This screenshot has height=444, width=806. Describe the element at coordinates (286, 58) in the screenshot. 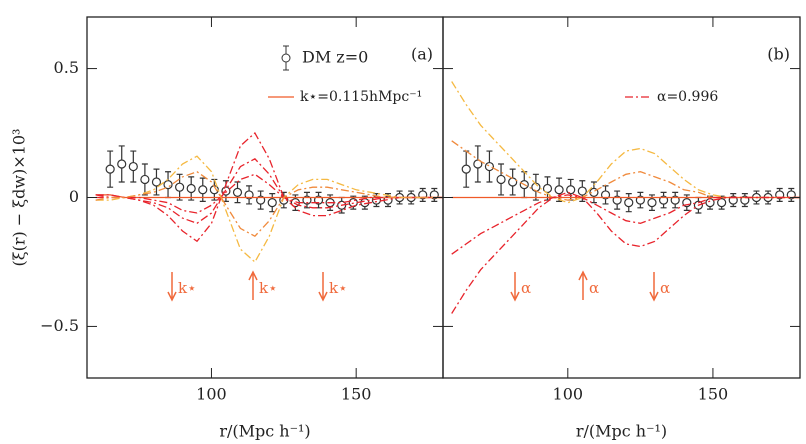

I see `legend-marker` at that location.